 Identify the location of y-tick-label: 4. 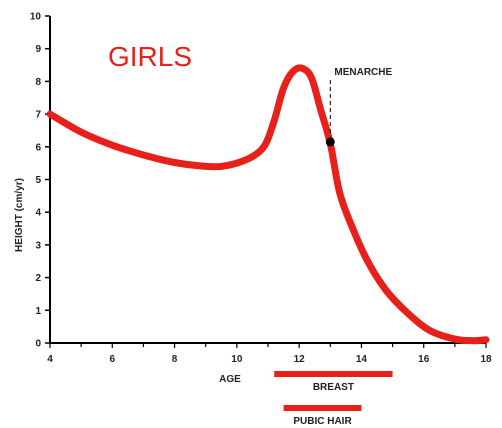
(38, 213).